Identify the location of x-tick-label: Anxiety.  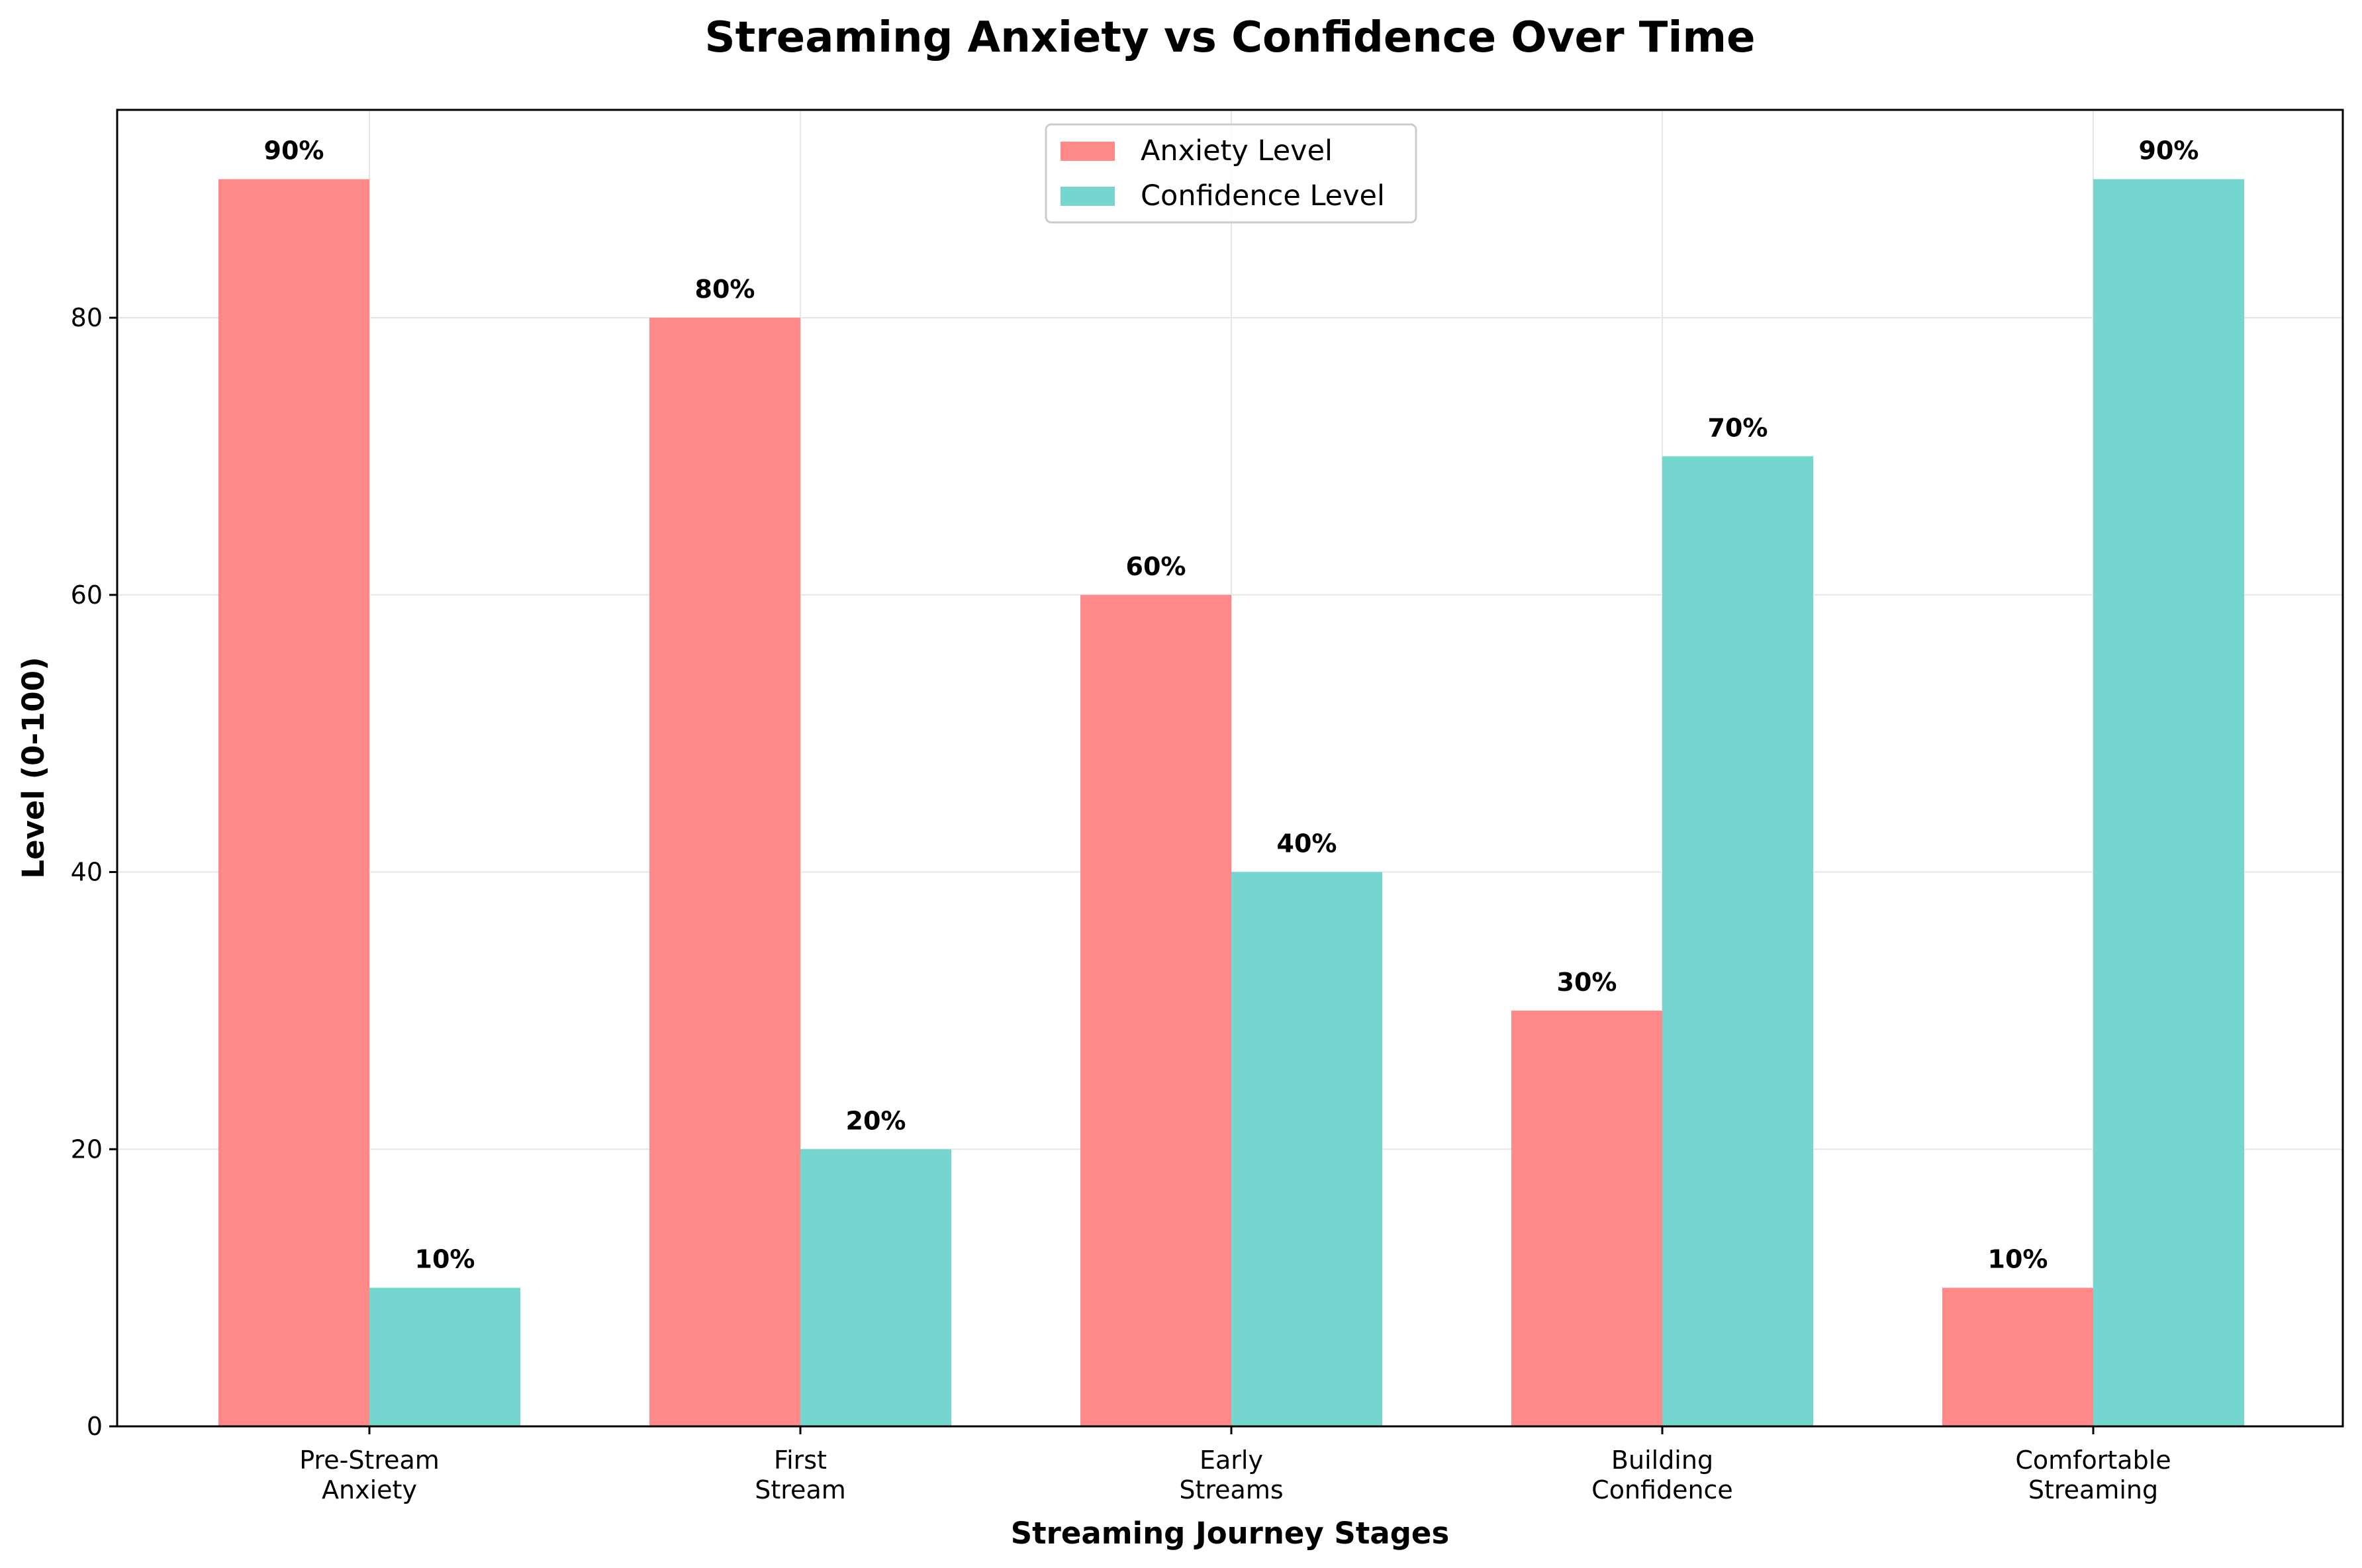
(370, 1489).